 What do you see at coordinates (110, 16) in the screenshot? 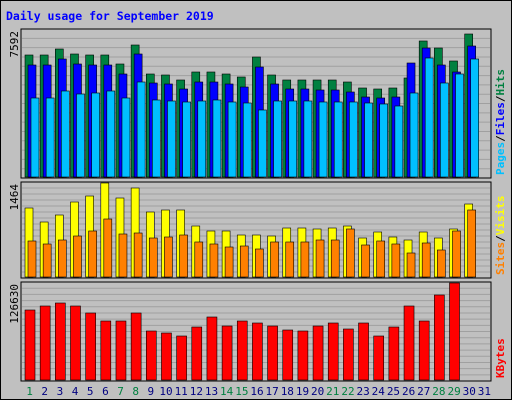
I see `chart-title: Daily usage for September 2019` at bounding box center [110, 16].